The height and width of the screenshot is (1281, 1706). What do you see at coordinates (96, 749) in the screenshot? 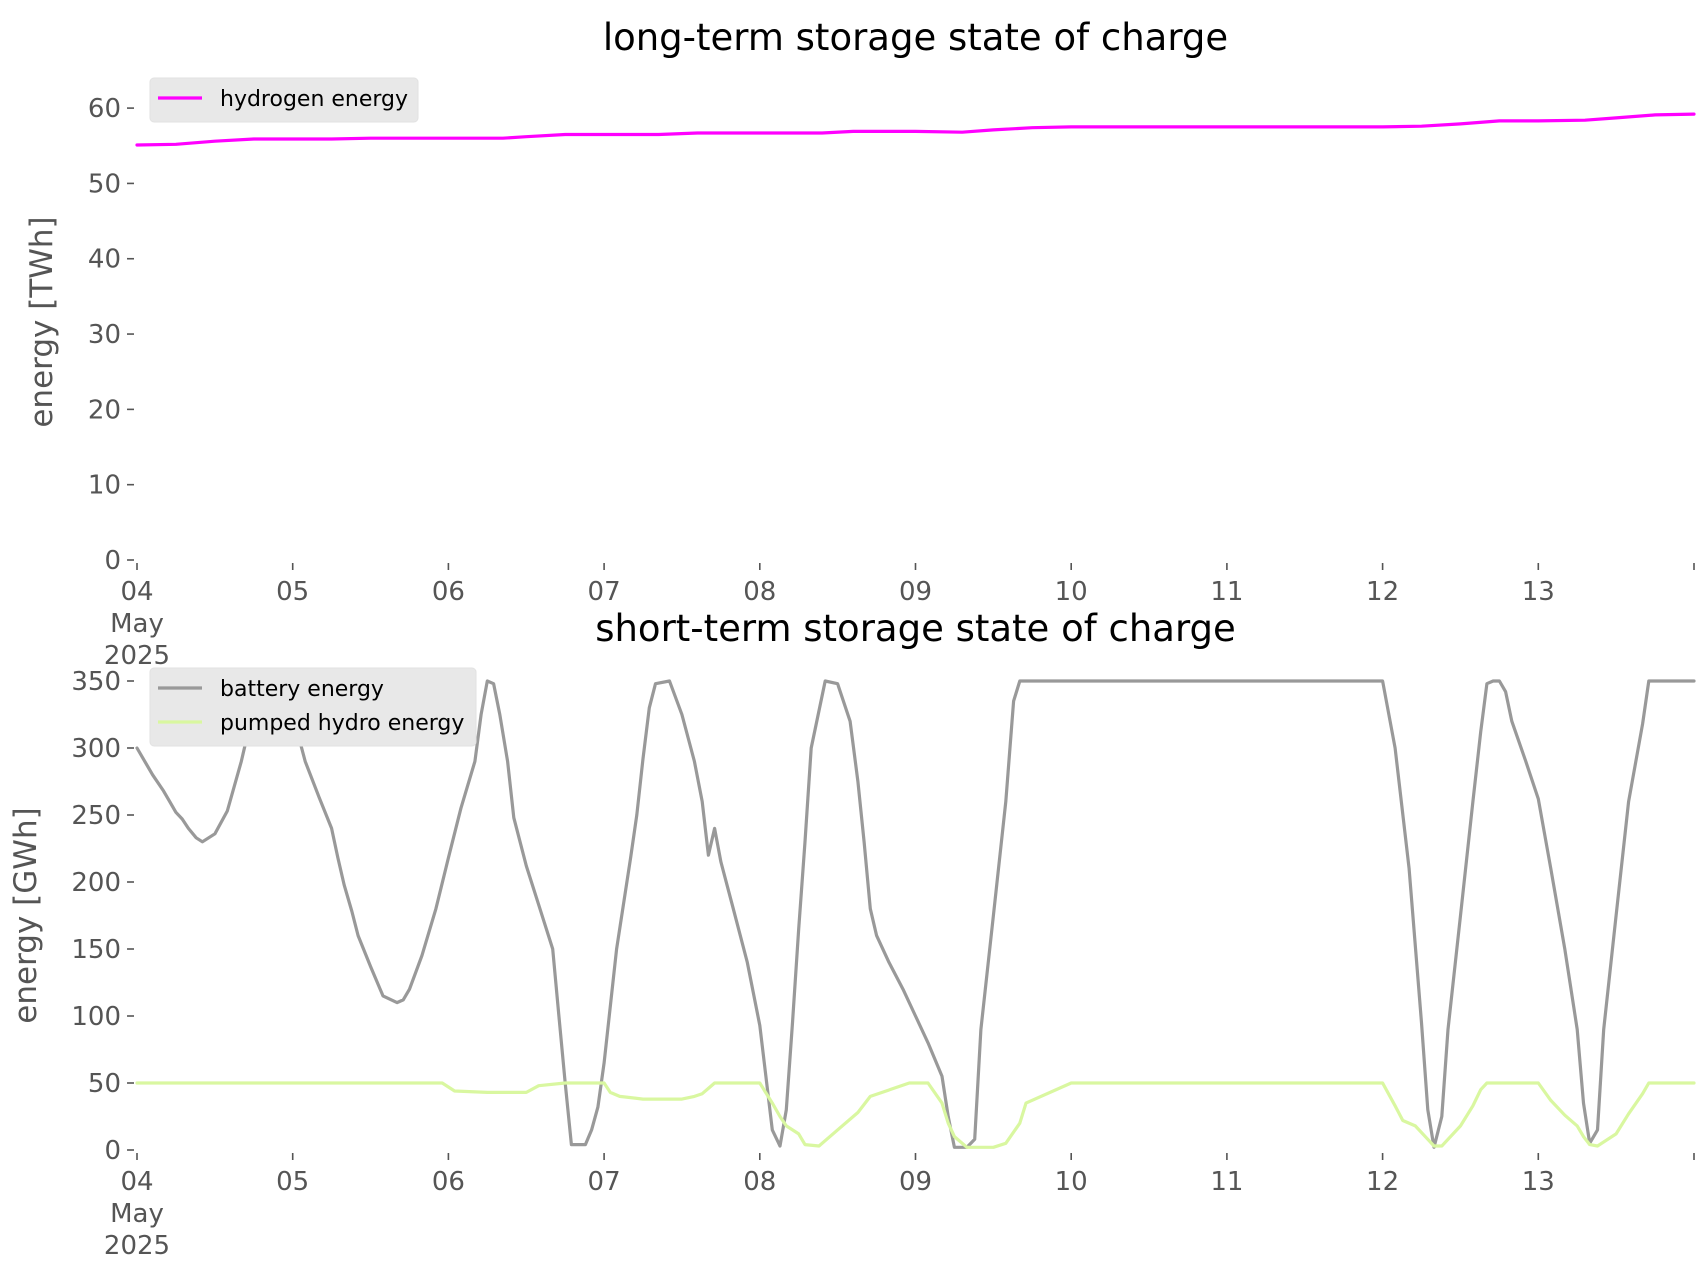
I see `y-tick-label: 300` at bounding box center [96, 749].